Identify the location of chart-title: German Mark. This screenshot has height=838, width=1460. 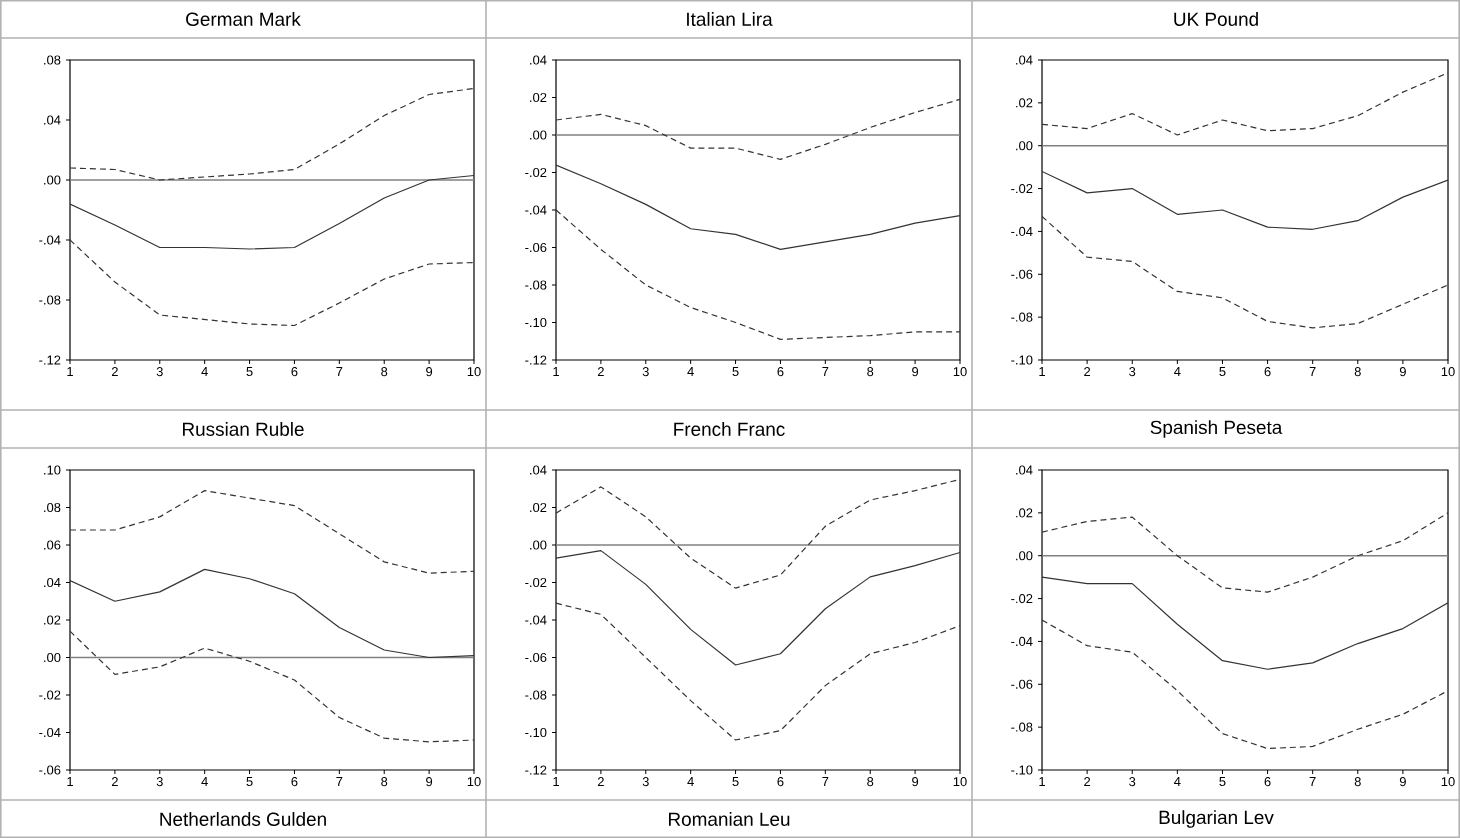
(243, 19).